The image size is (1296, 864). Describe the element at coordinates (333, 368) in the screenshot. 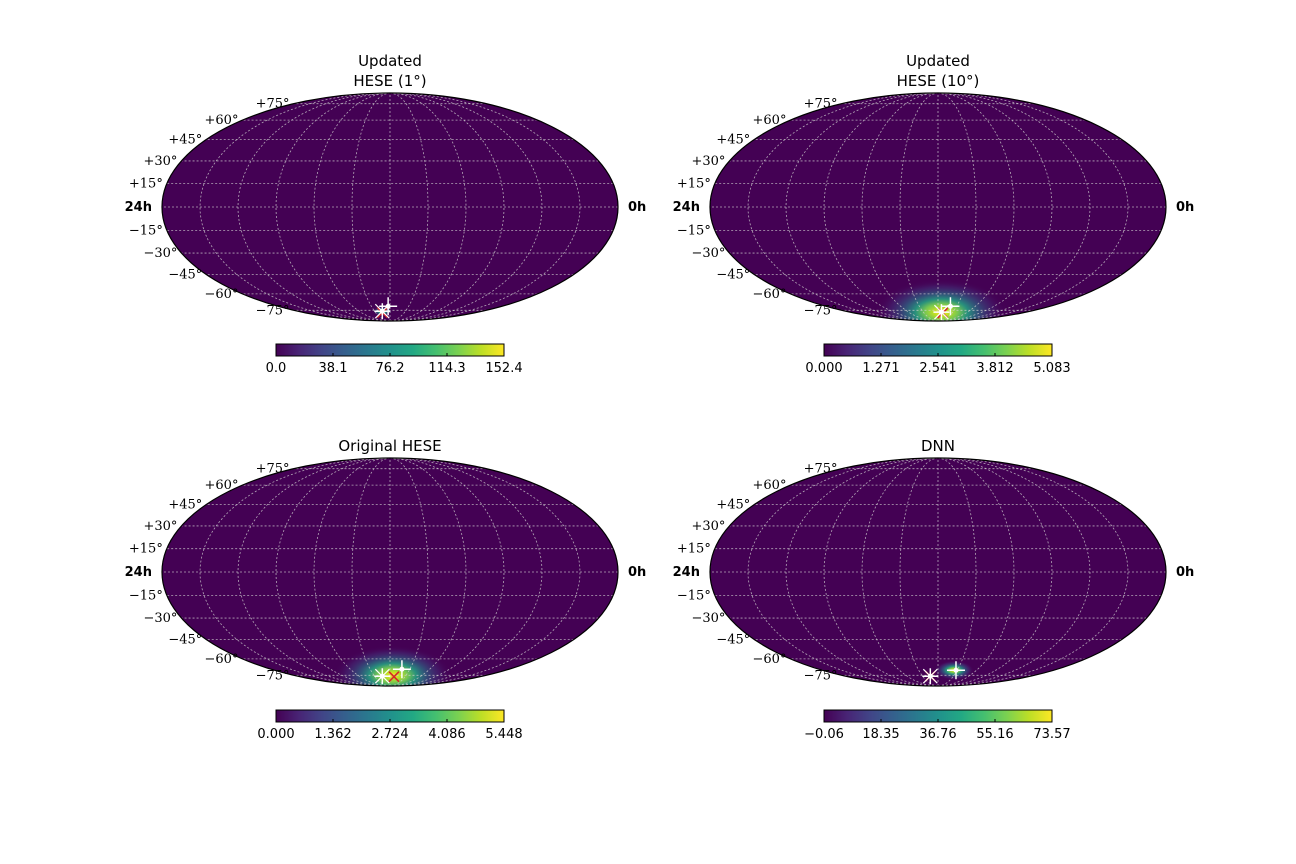

I see `colorbar-tick-label: 38.1` at that location.